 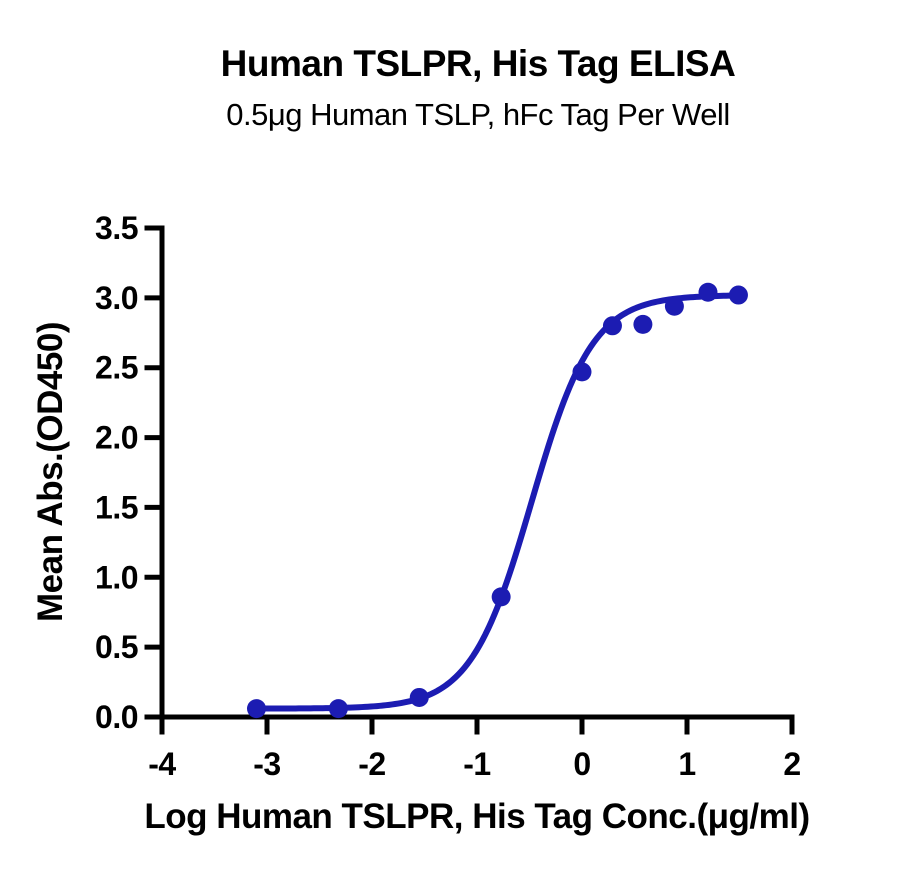 What do you see at coordinates (116, 368) in the screenshot?
I see `y-tick-label: 2.5` at bounding box center [116, 368].